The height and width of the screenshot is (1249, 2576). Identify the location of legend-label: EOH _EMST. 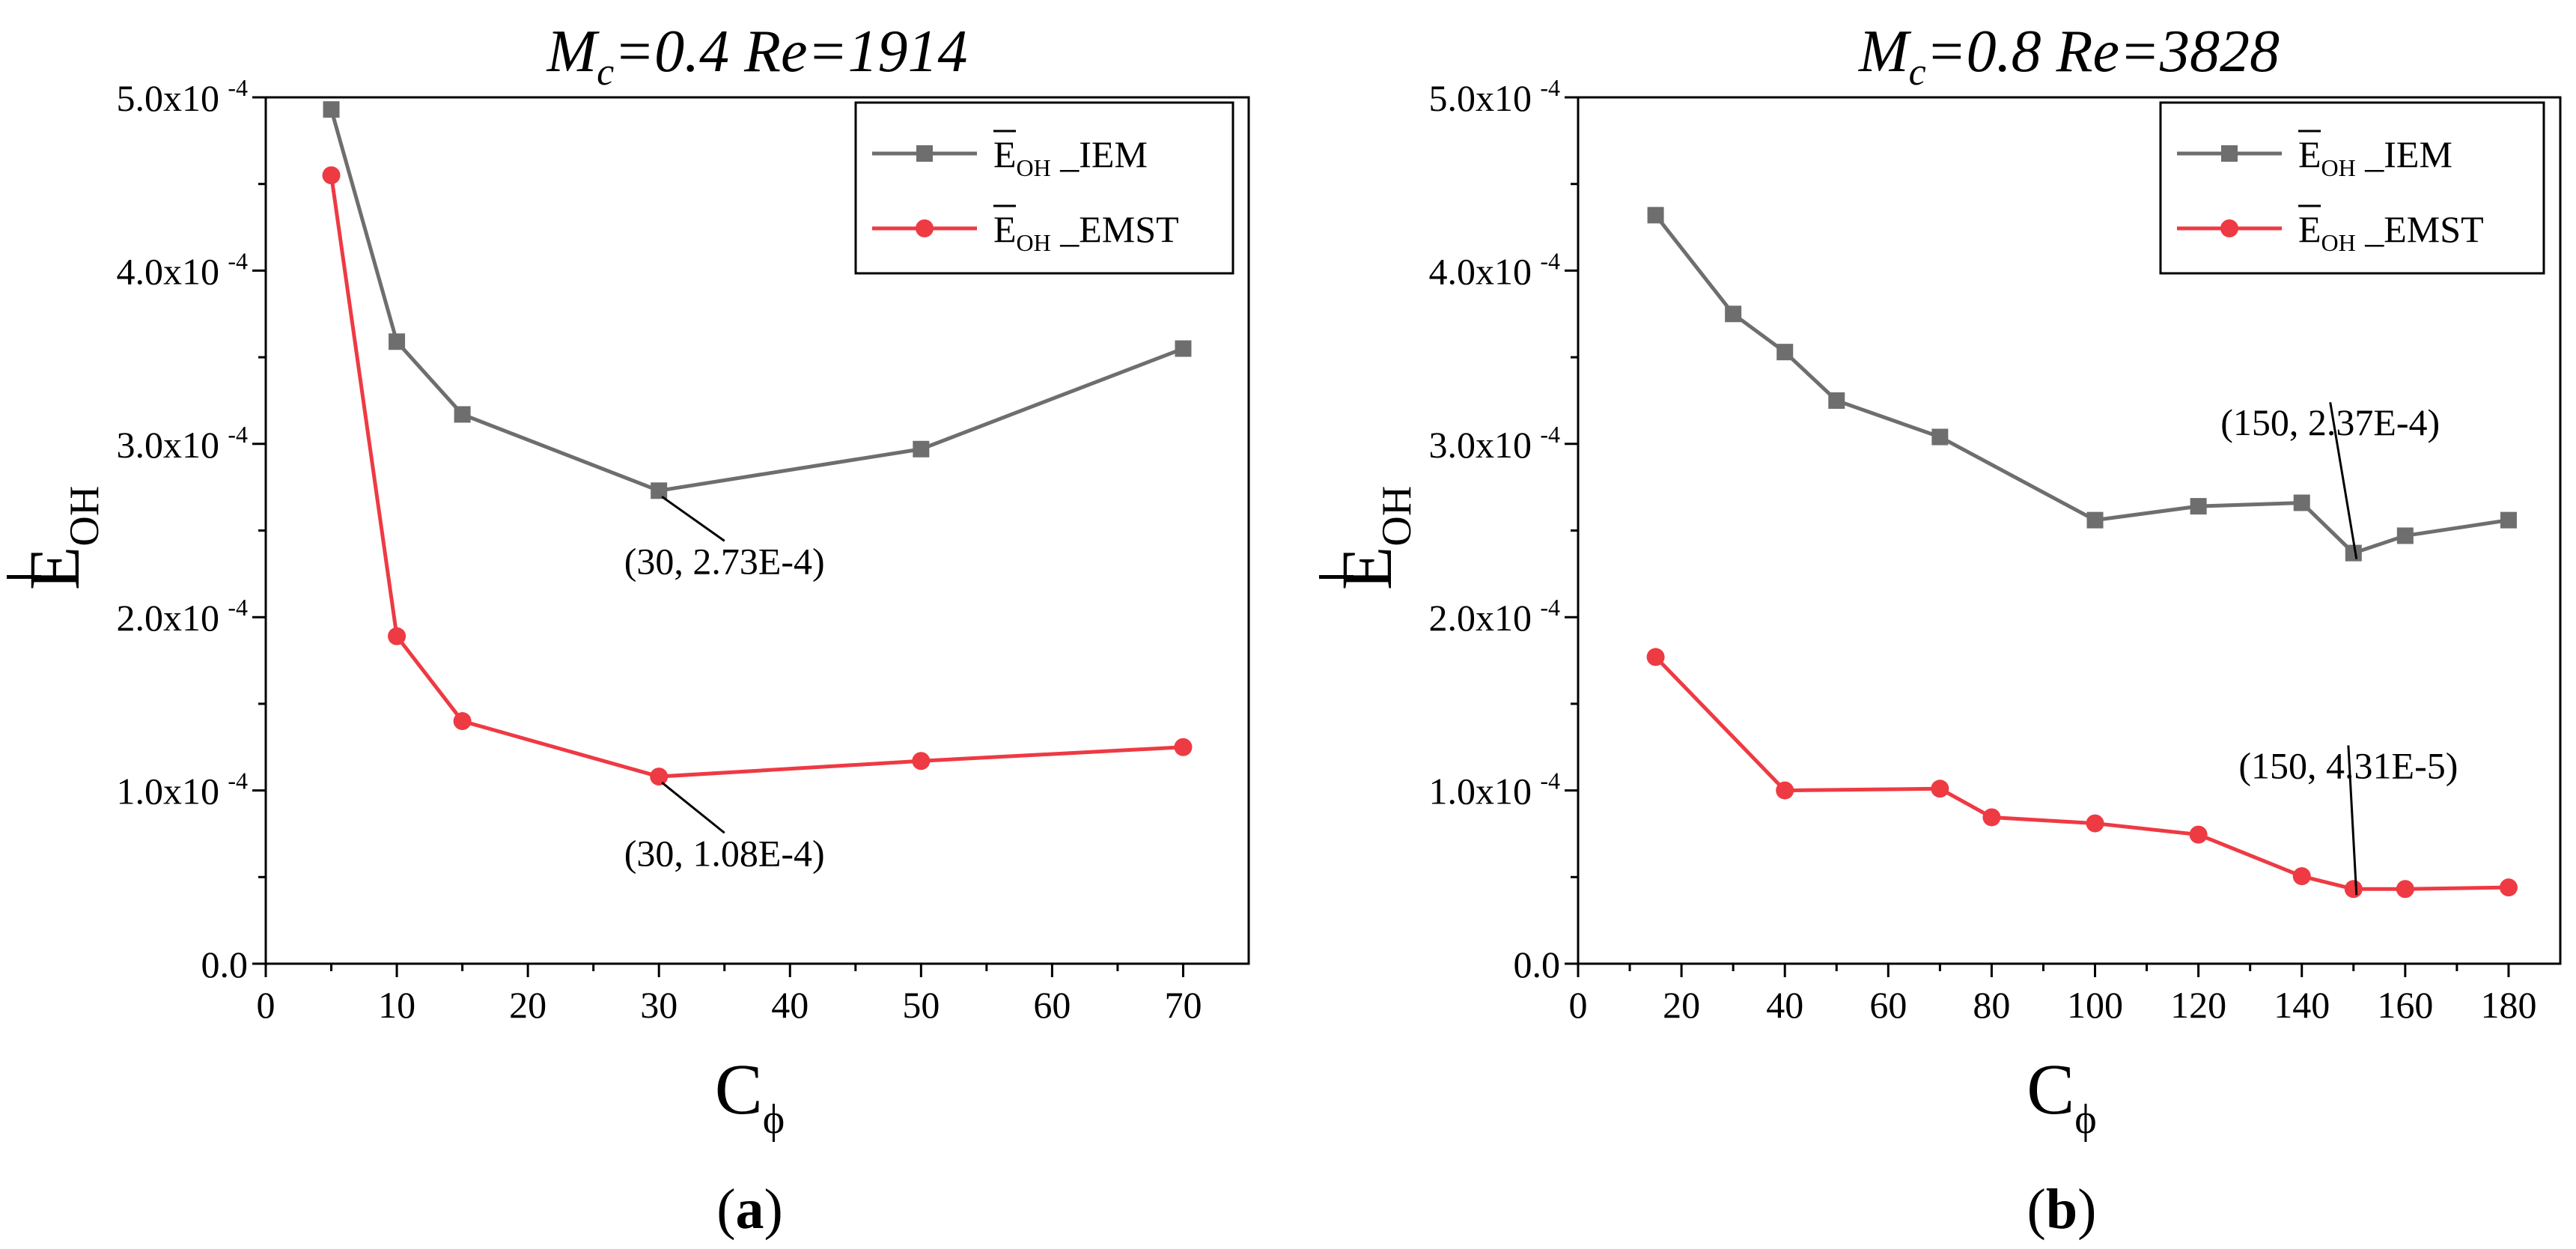
(1086, 232).